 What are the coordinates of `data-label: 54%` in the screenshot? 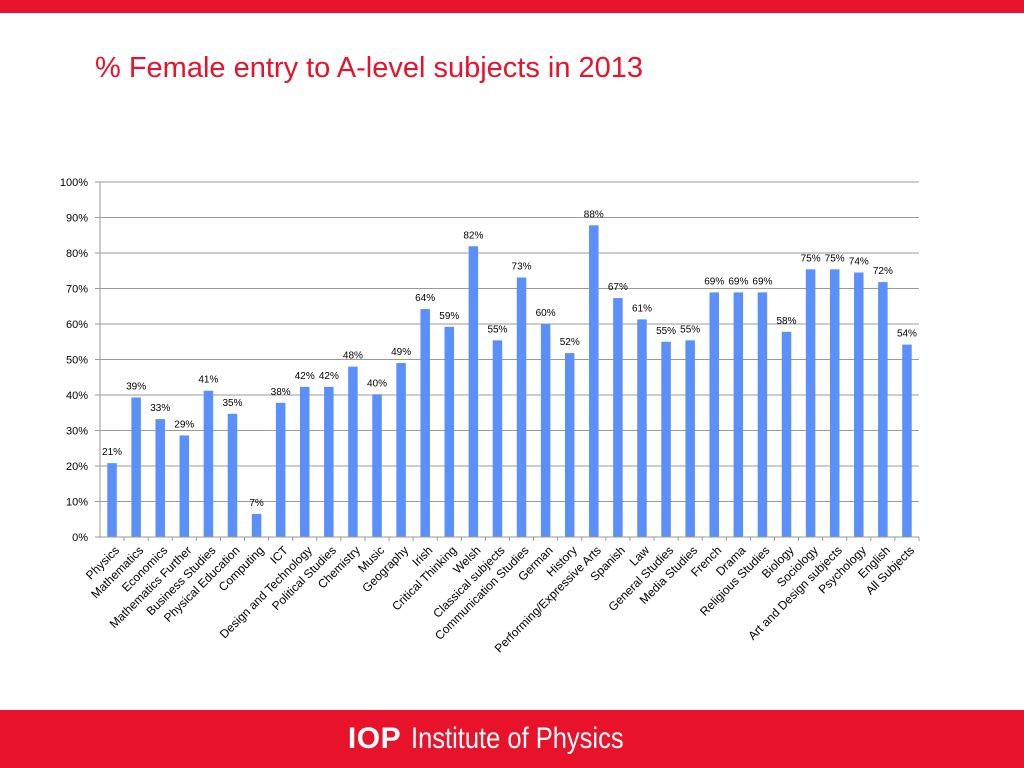 It's located at (907, 334).